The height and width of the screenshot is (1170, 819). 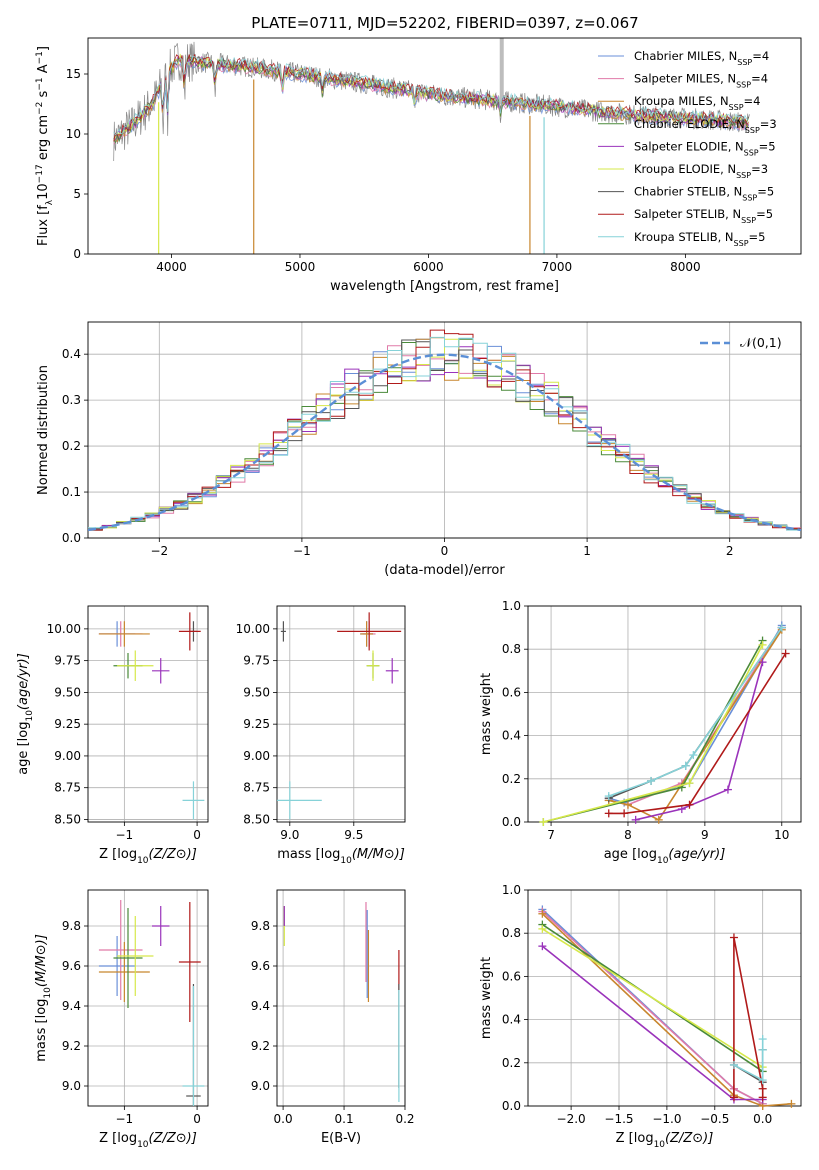 I want to click on x-tick-label: 0.1, so click(x=344, y=1119).